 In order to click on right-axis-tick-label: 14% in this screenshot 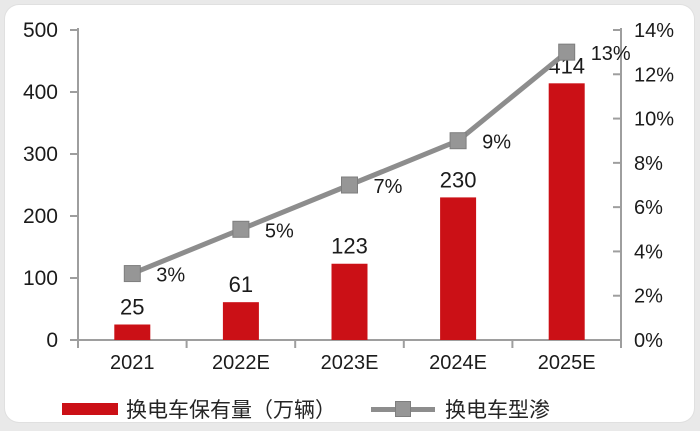, I will do `click(654, 31)`.